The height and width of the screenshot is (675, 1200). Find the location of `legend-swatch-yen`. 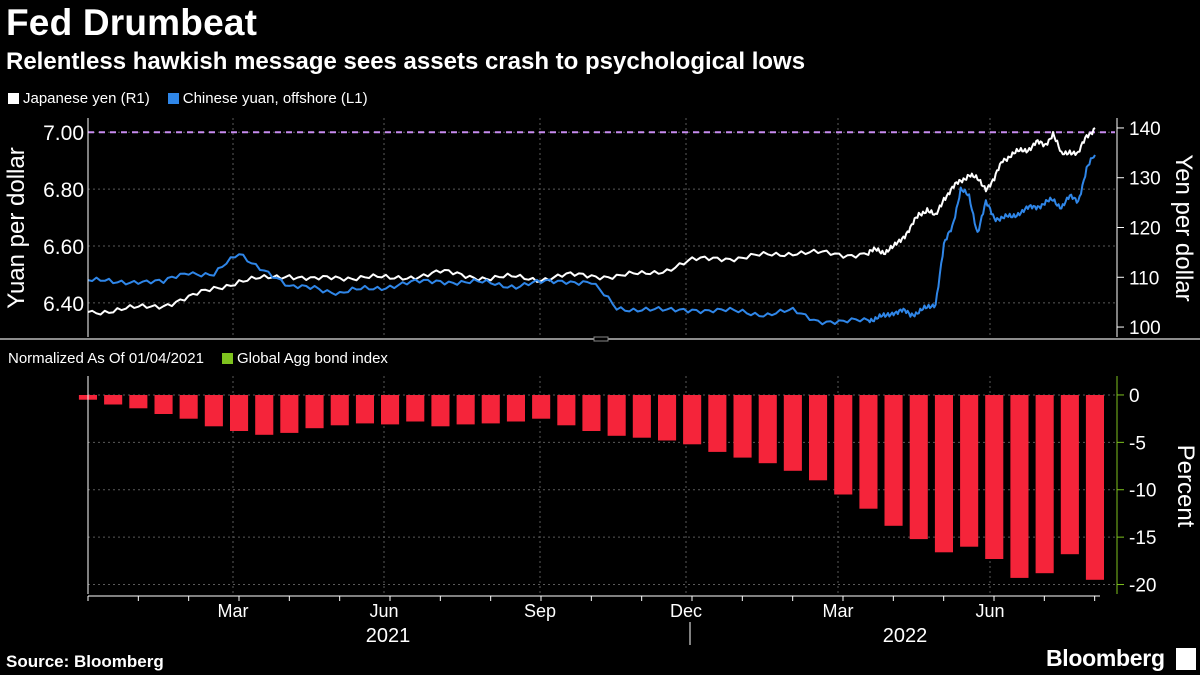

legend-swatch-yen is located at coordinates (13, 98).